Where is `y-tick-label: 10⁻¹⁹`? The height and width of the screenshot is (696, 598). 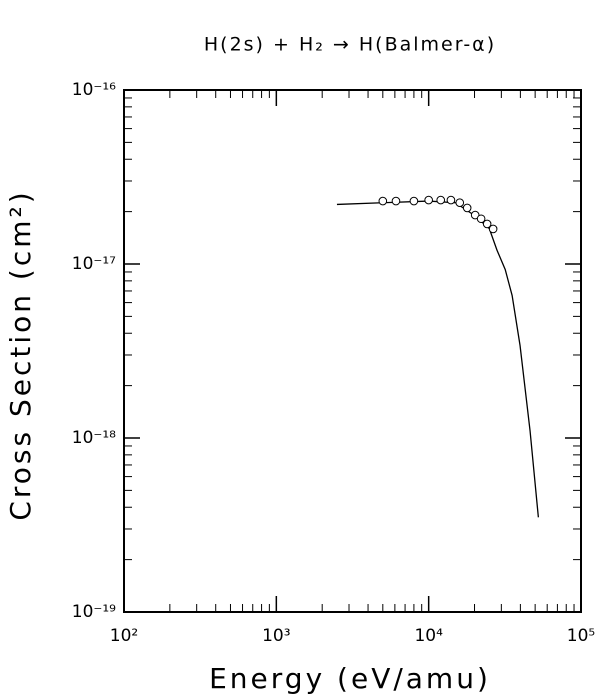
y-tick-label: 10⁻¹⁹ is located at coordinates (94, 612).